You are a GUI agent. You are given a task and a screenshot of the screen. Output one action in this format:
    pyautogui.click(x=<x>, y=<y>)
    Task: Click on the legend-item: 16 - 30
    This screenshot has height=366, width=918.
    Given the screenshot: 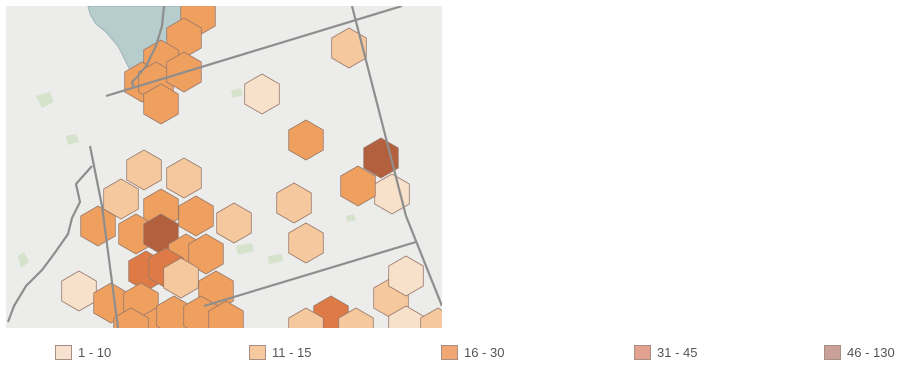 What is the action you would take?
    pyautogui.click(x=472, y=352)
    